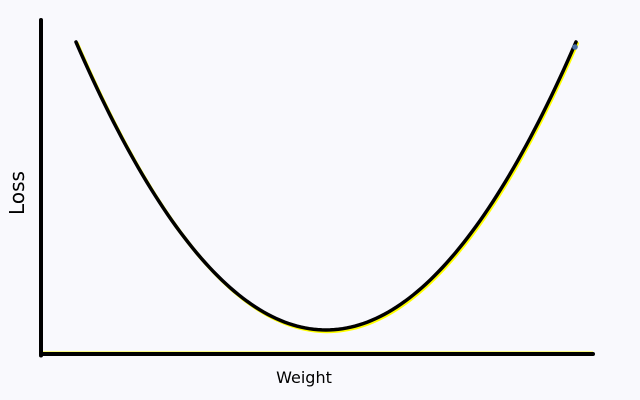 Image resolution: width=640 pixels, height=400 pixels. Describe the element at coordinates (304, 377) in the screenshot. I see `x-axis-label: Weight` at that location.